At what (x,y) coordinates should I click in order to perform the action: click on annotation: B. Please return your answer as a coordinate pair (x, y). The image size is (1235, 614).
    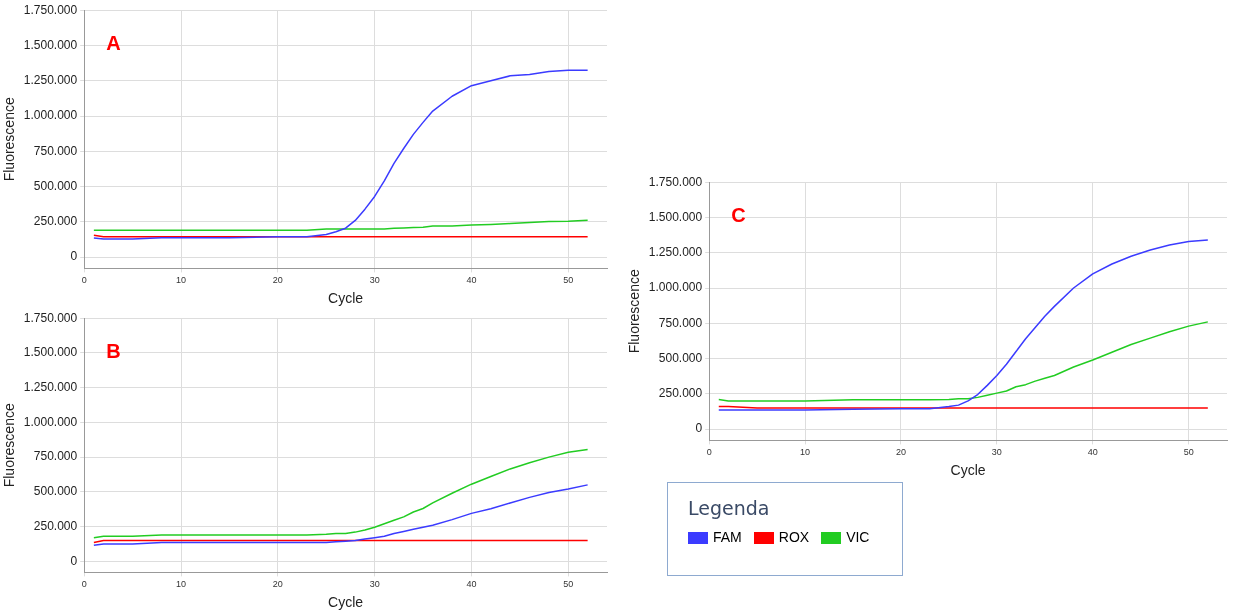
    Looking at the image, I should click on (113, 350).